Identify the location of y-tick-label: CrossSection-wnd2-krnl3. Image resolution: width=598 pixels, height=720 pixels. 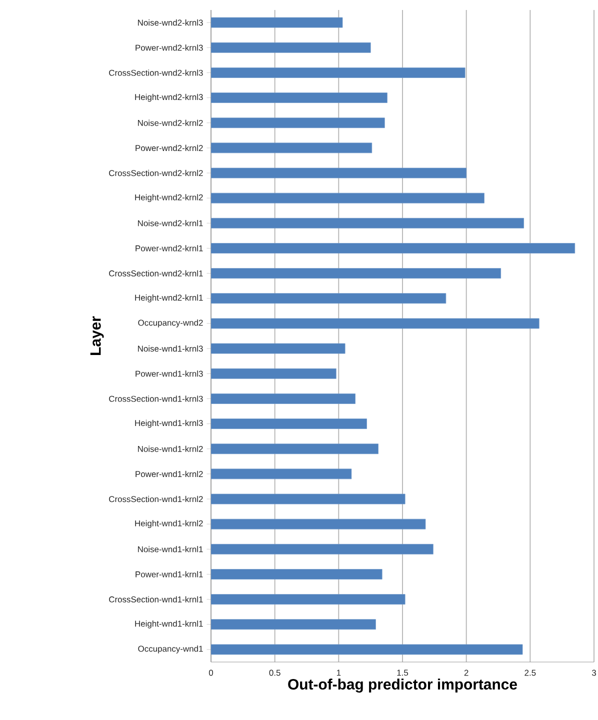
(156, 73).